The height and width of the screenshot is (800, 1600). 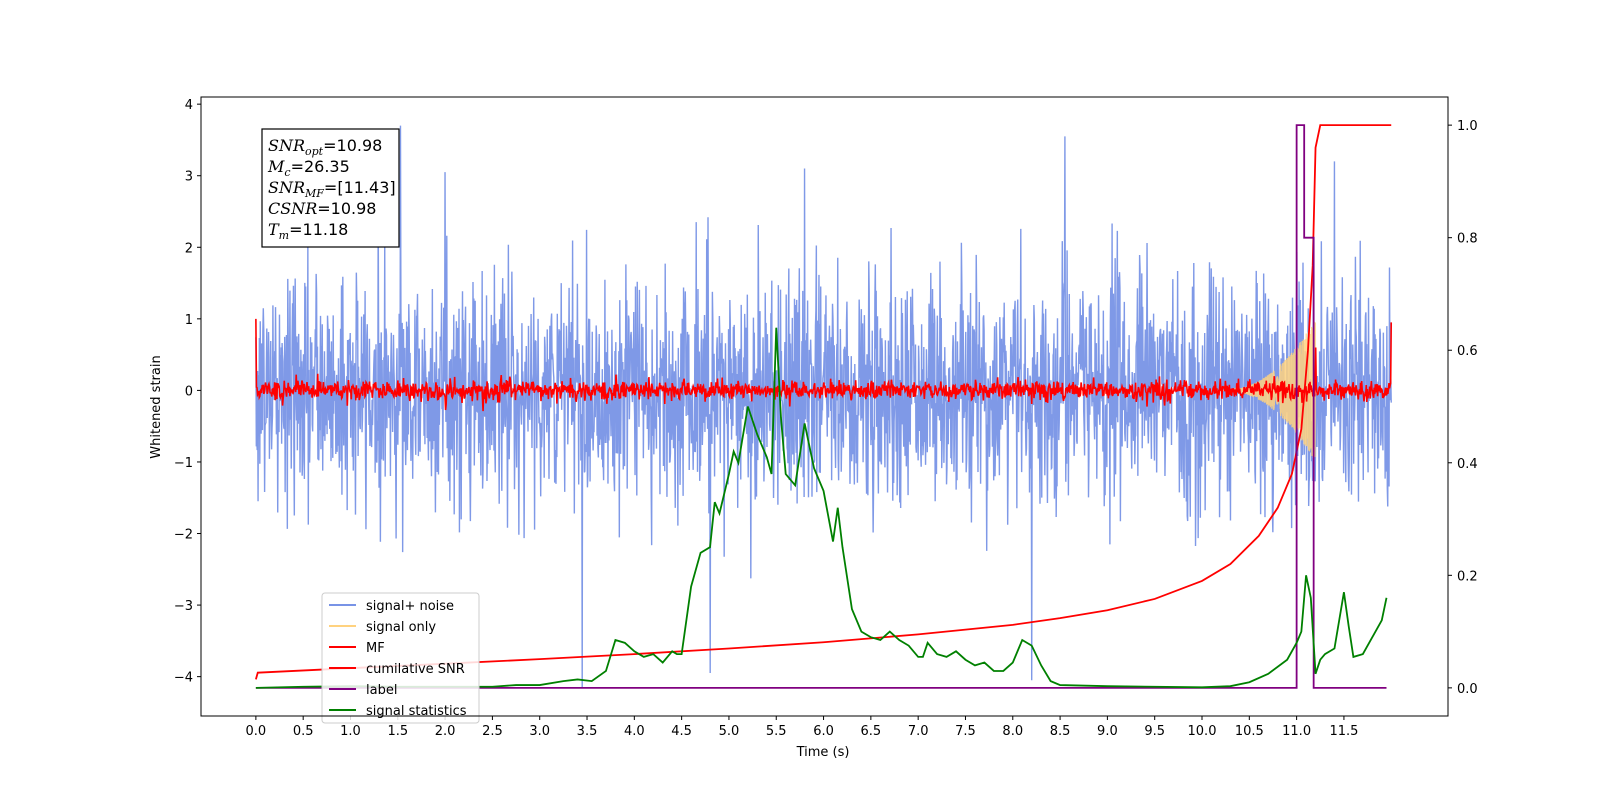 I want to click on x-tick-label: 3.0, so click(x=539, y=731).